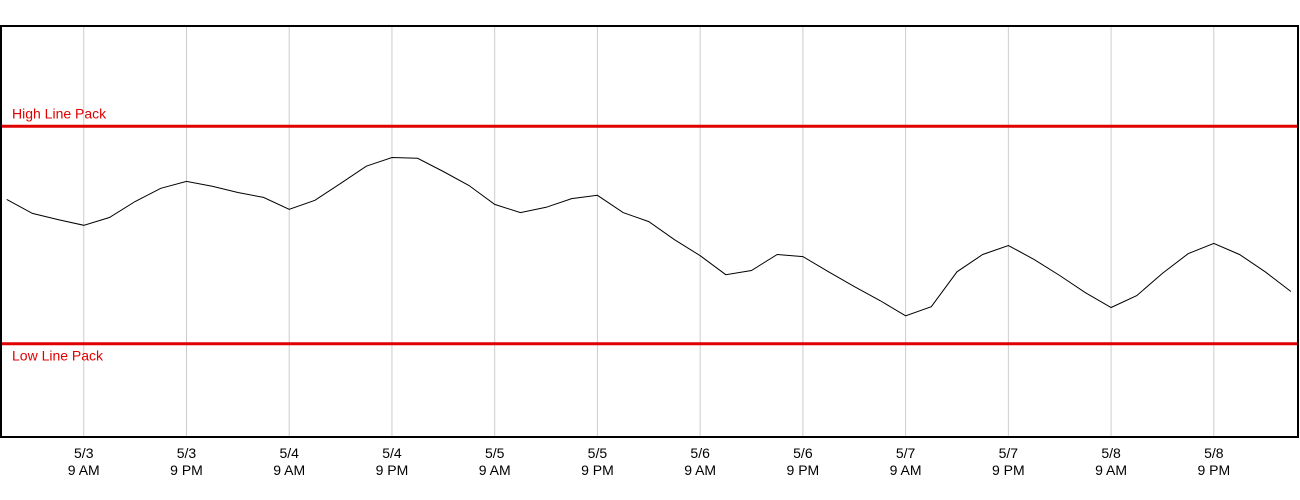 The height and width of the screenshot is (500, 1300). I want to click on reference-label: Low Line Pack, so click(58, 356).